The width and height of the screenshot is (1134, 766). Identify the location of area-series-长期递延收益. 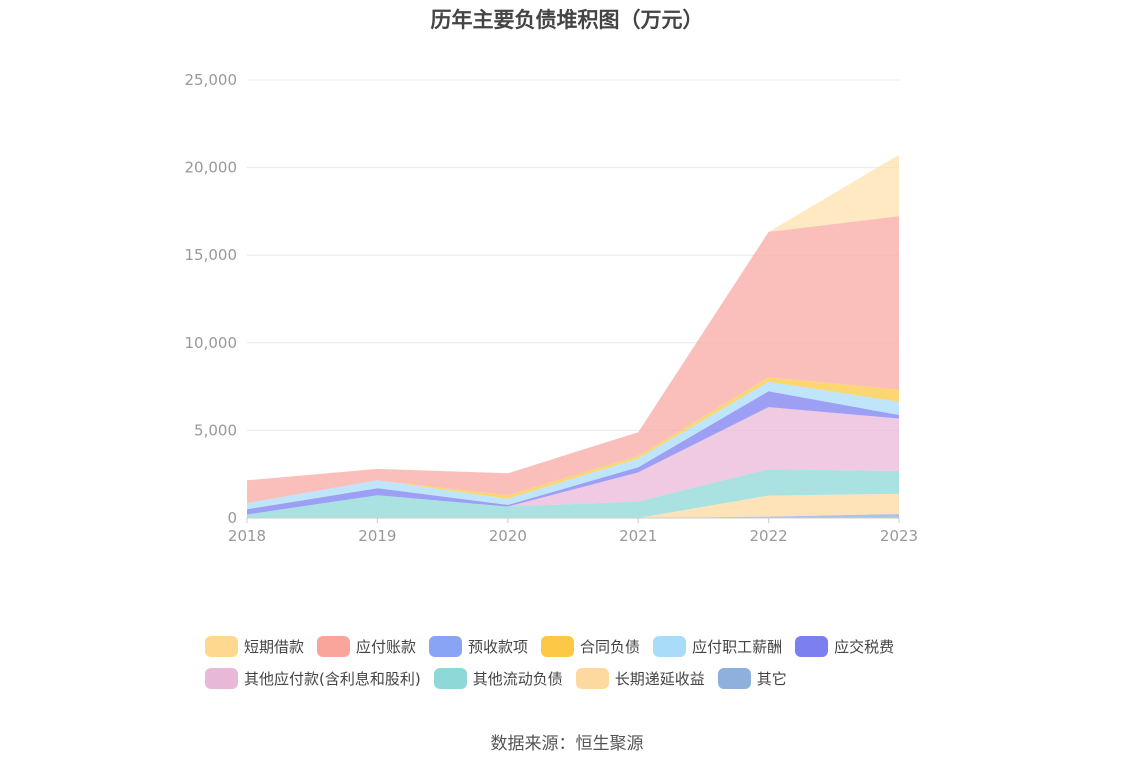
(573, 505).